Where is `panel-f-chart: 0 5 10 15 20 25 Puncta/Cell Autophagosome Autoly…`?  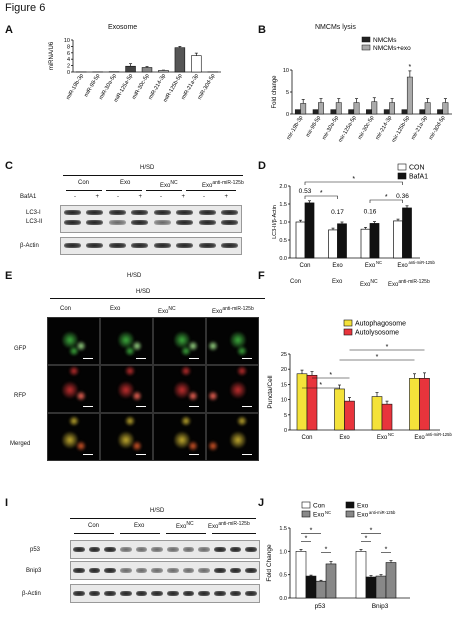 panel-f-chart: 0 5 10 15 20 25 Puncta/Cell Autophagosome Autoly… is located at coordinates (360, 380).